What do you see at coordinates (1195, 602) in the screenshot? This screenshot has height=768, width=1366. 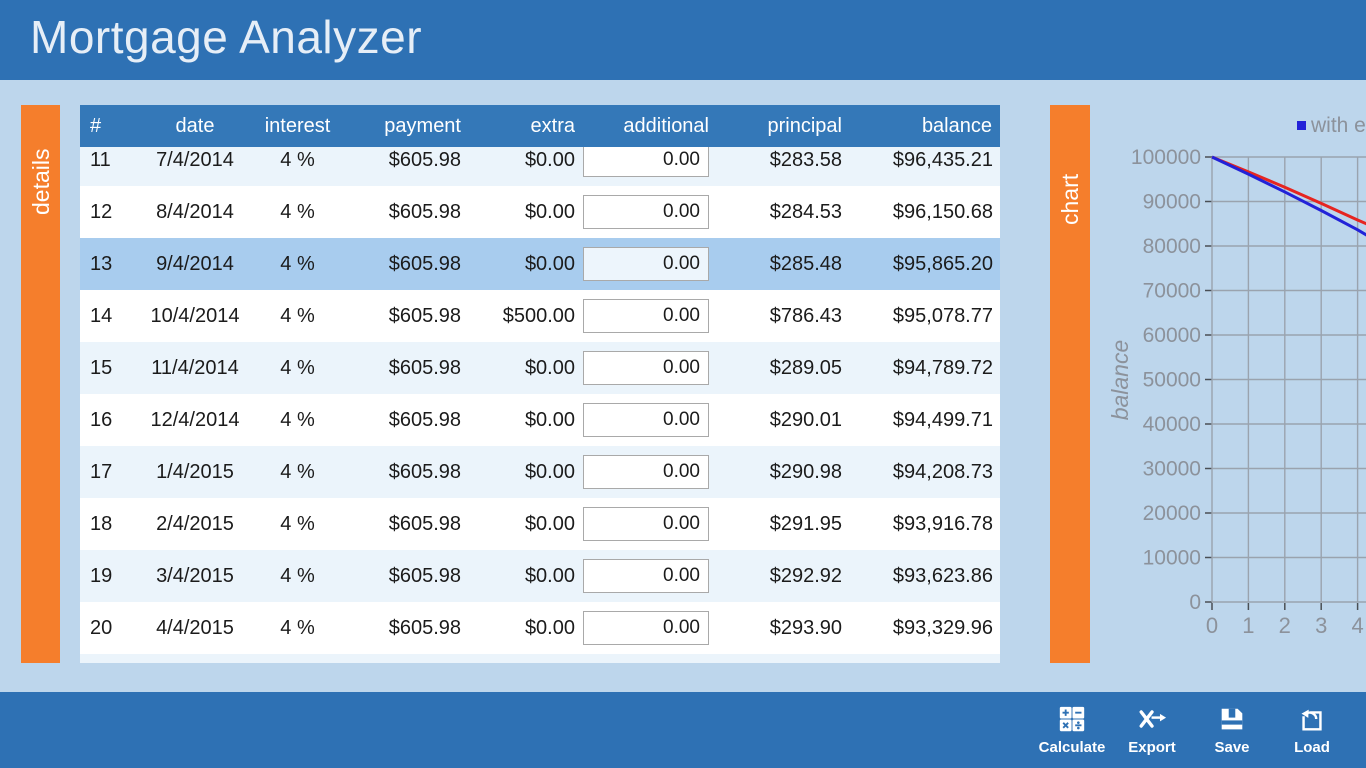 I see `svg-text: 0` at bounding box center [1195, 602].